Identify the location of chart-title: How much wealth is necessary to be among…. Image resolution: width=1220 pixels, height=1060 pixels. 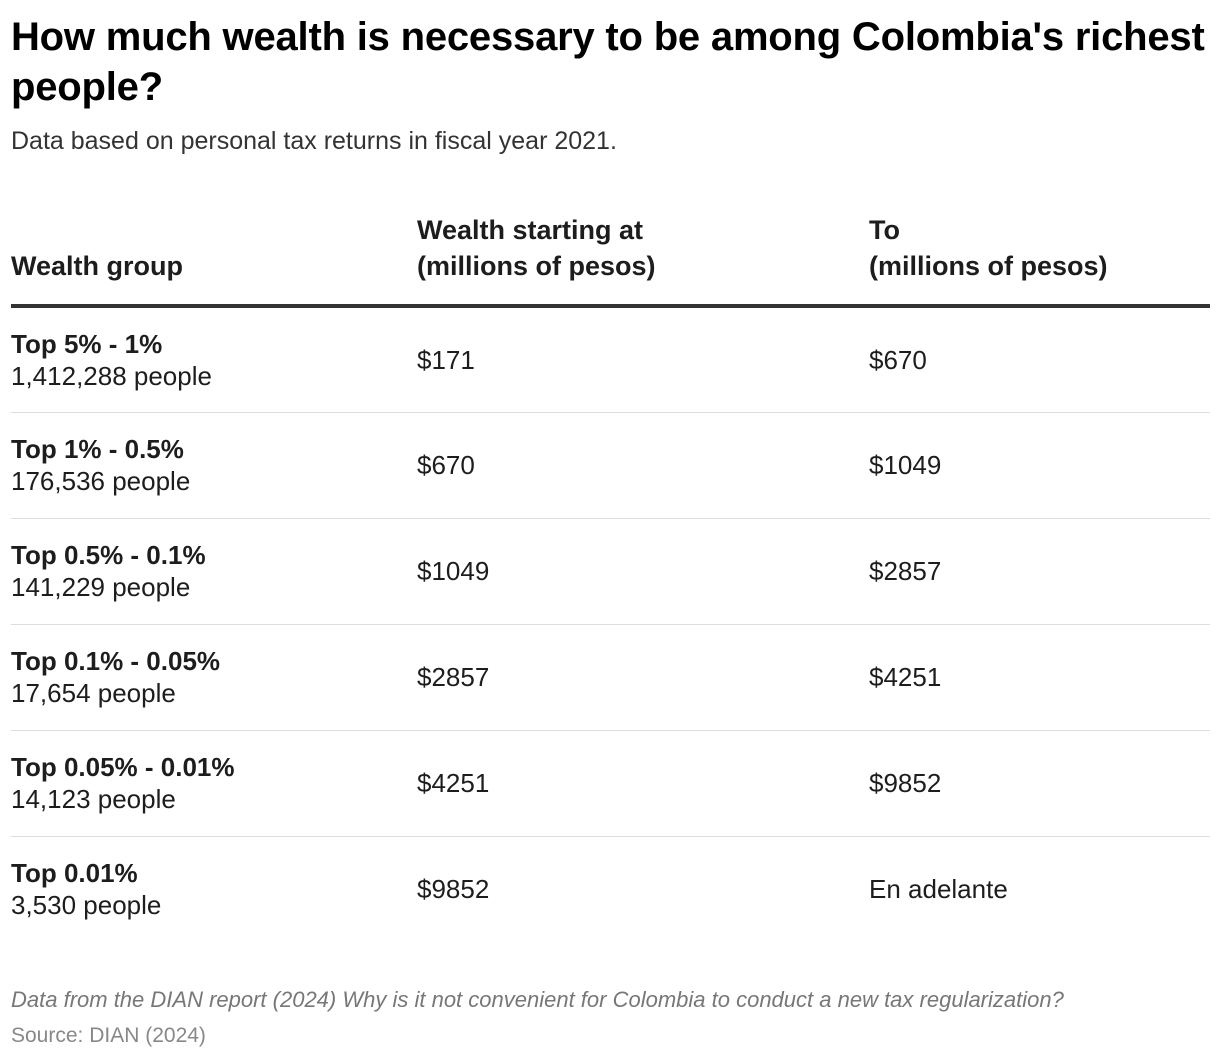
(608, 62).